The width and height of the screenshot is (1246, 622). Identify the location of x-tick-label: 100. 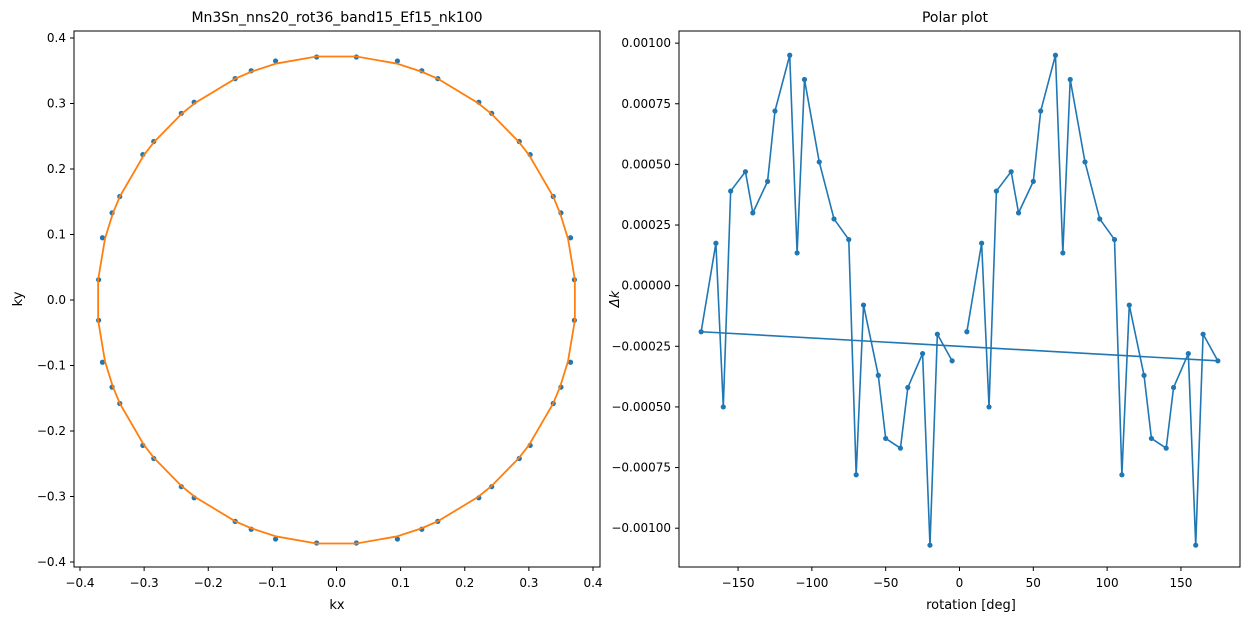
(1107, 583).